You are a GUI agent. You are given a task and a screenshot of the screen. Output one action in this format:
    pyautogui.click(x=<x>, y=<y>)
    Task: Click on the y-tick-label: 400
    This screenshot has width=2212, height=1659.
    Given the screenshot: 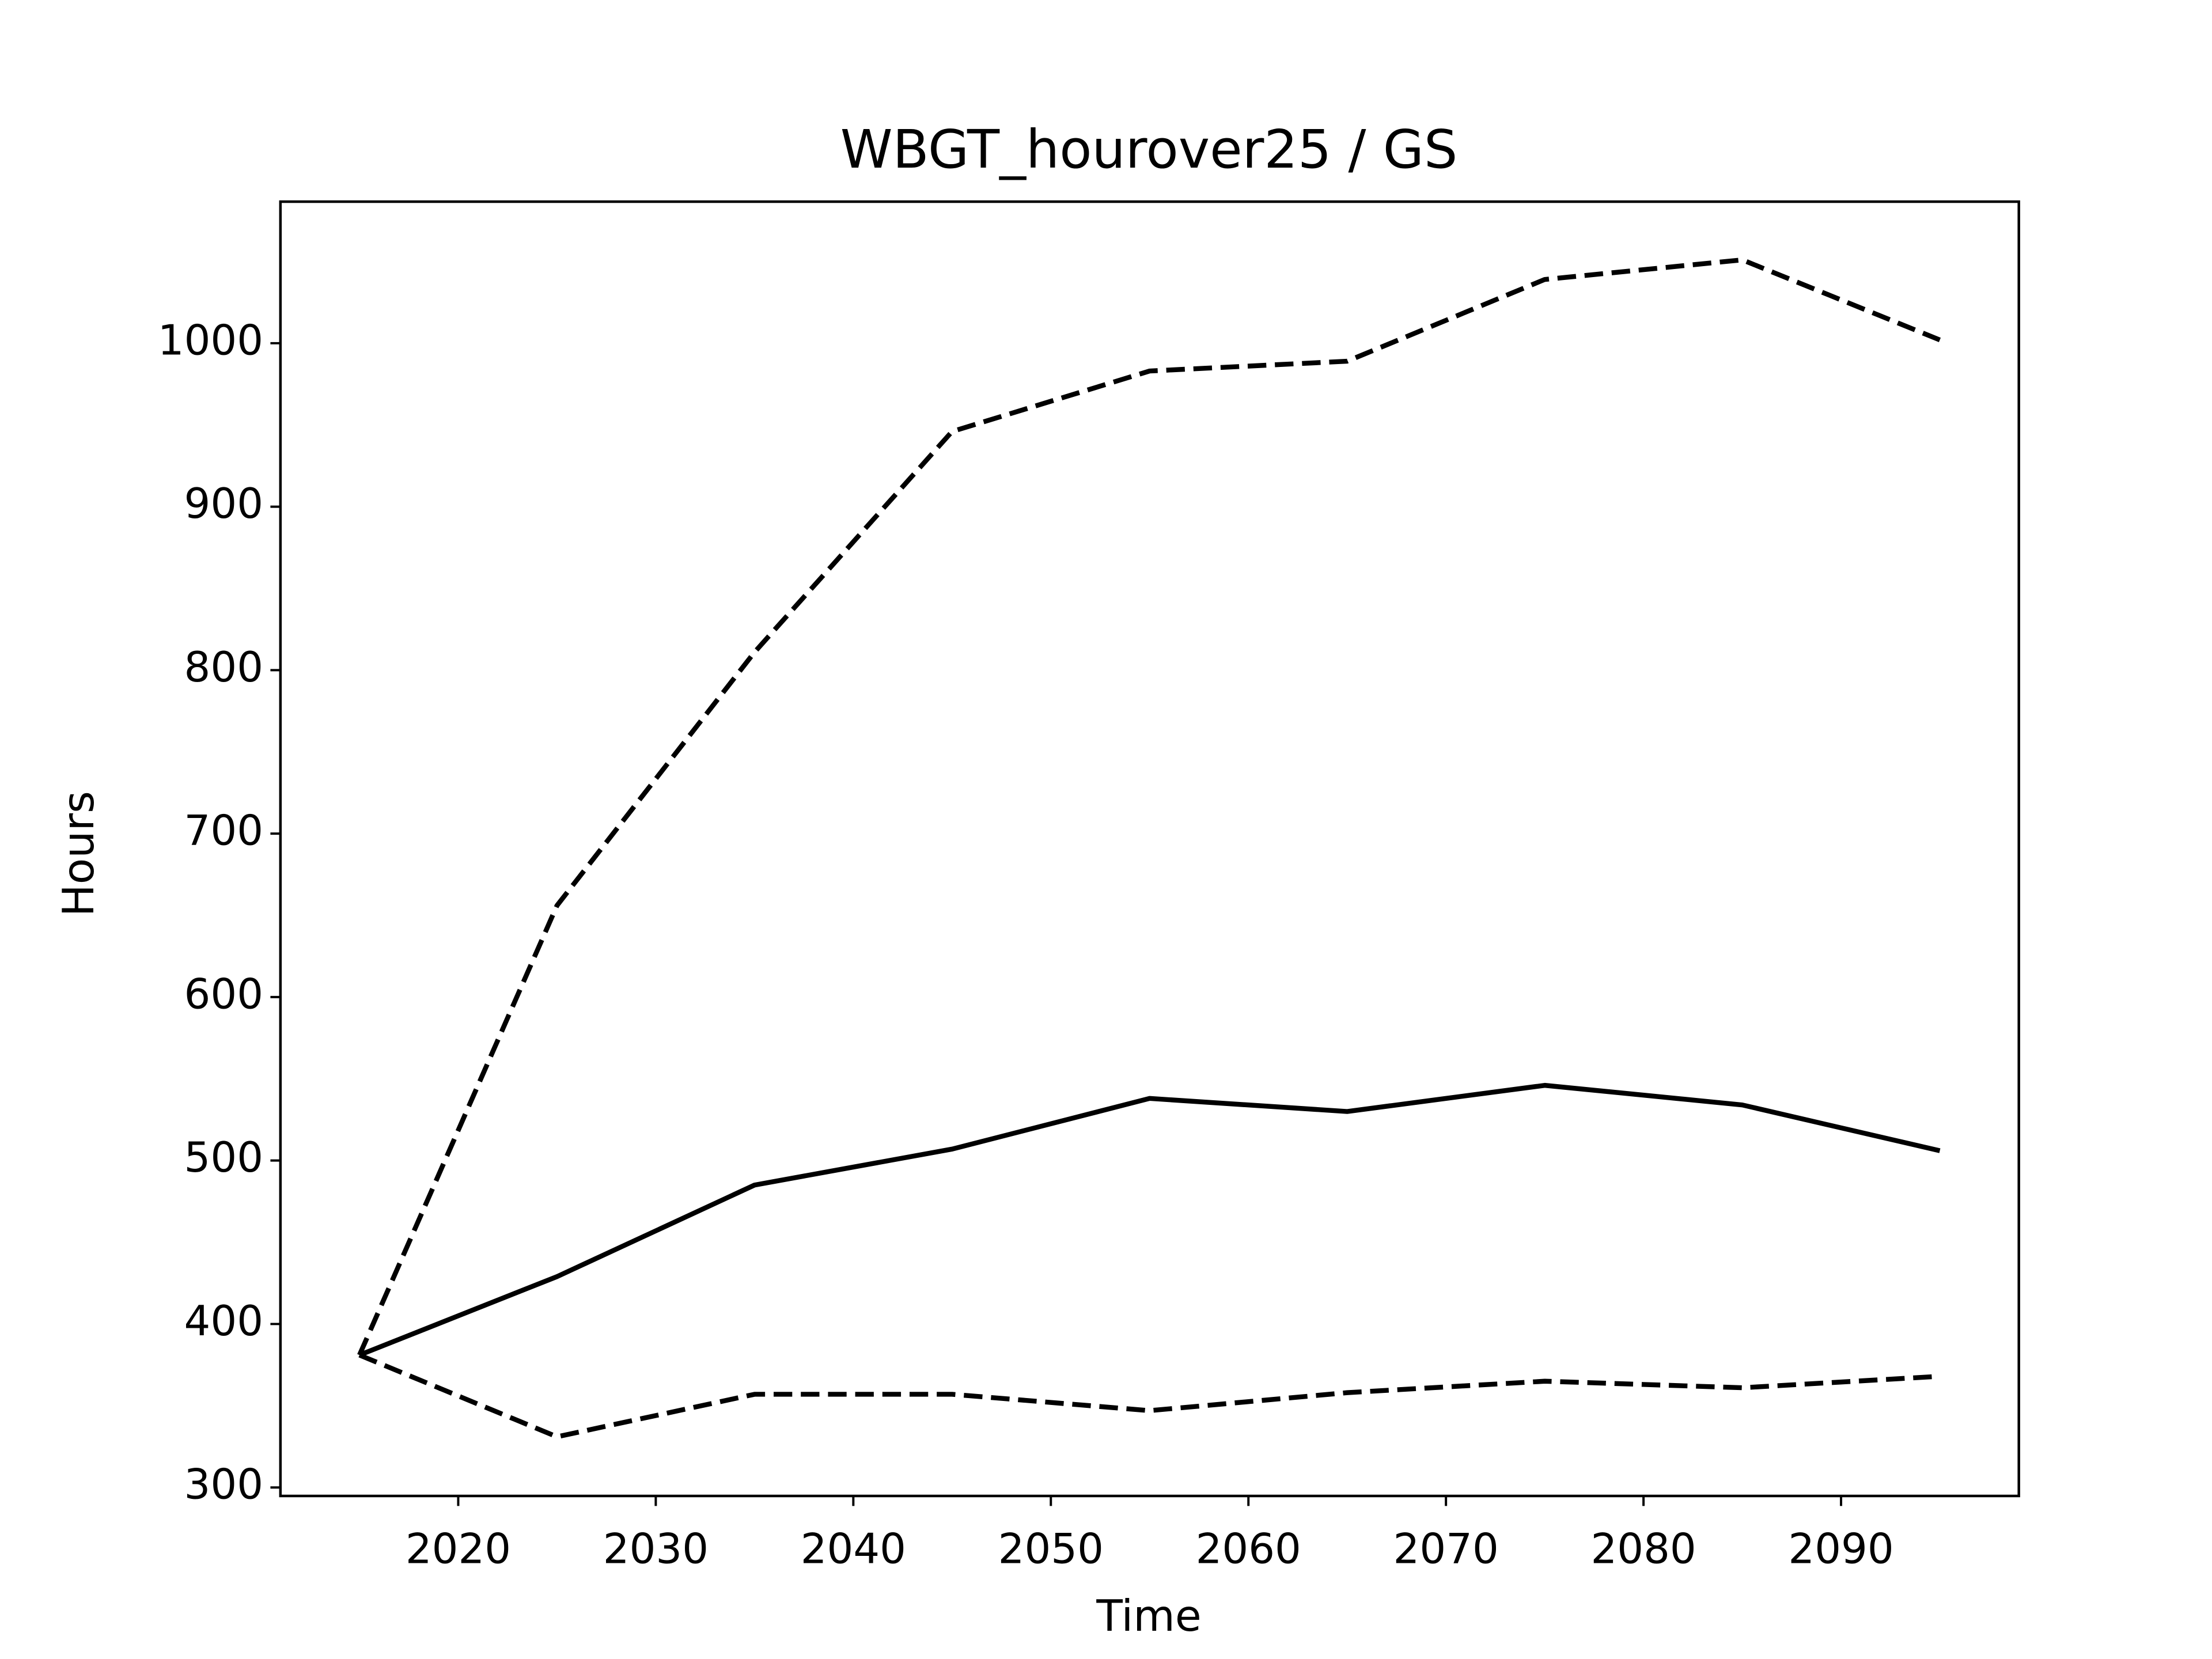 What is the action you would take?
    pyautogui.click(x=223, y=1321)
    